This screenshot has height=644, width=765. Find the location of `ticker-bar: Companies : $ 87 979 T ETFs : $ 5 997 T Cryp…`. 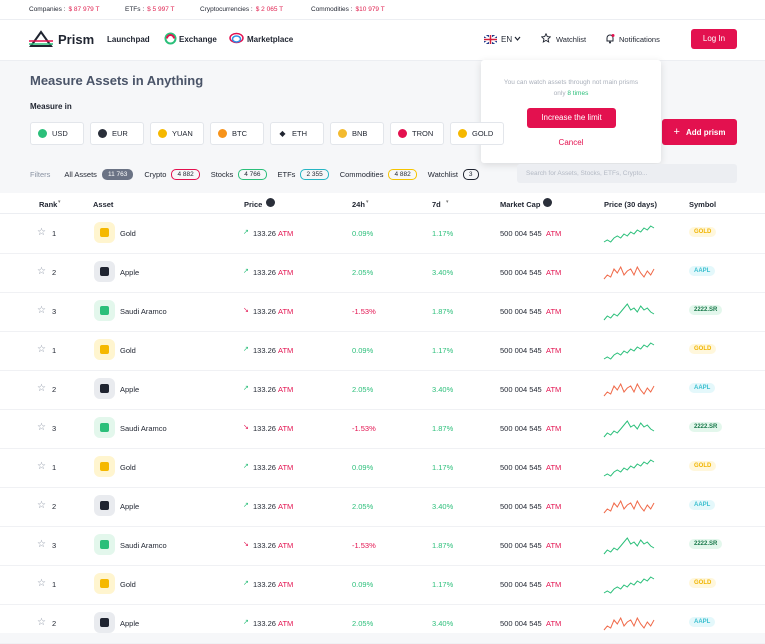

ticker-bar: Companies : $ 87 979 T ETFs : $ 5 997 T Cryp… is located at coordinates (382, 10).